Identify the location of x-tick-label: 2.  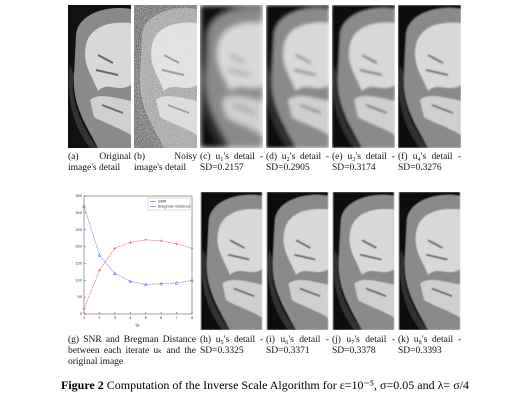
(99, 317).